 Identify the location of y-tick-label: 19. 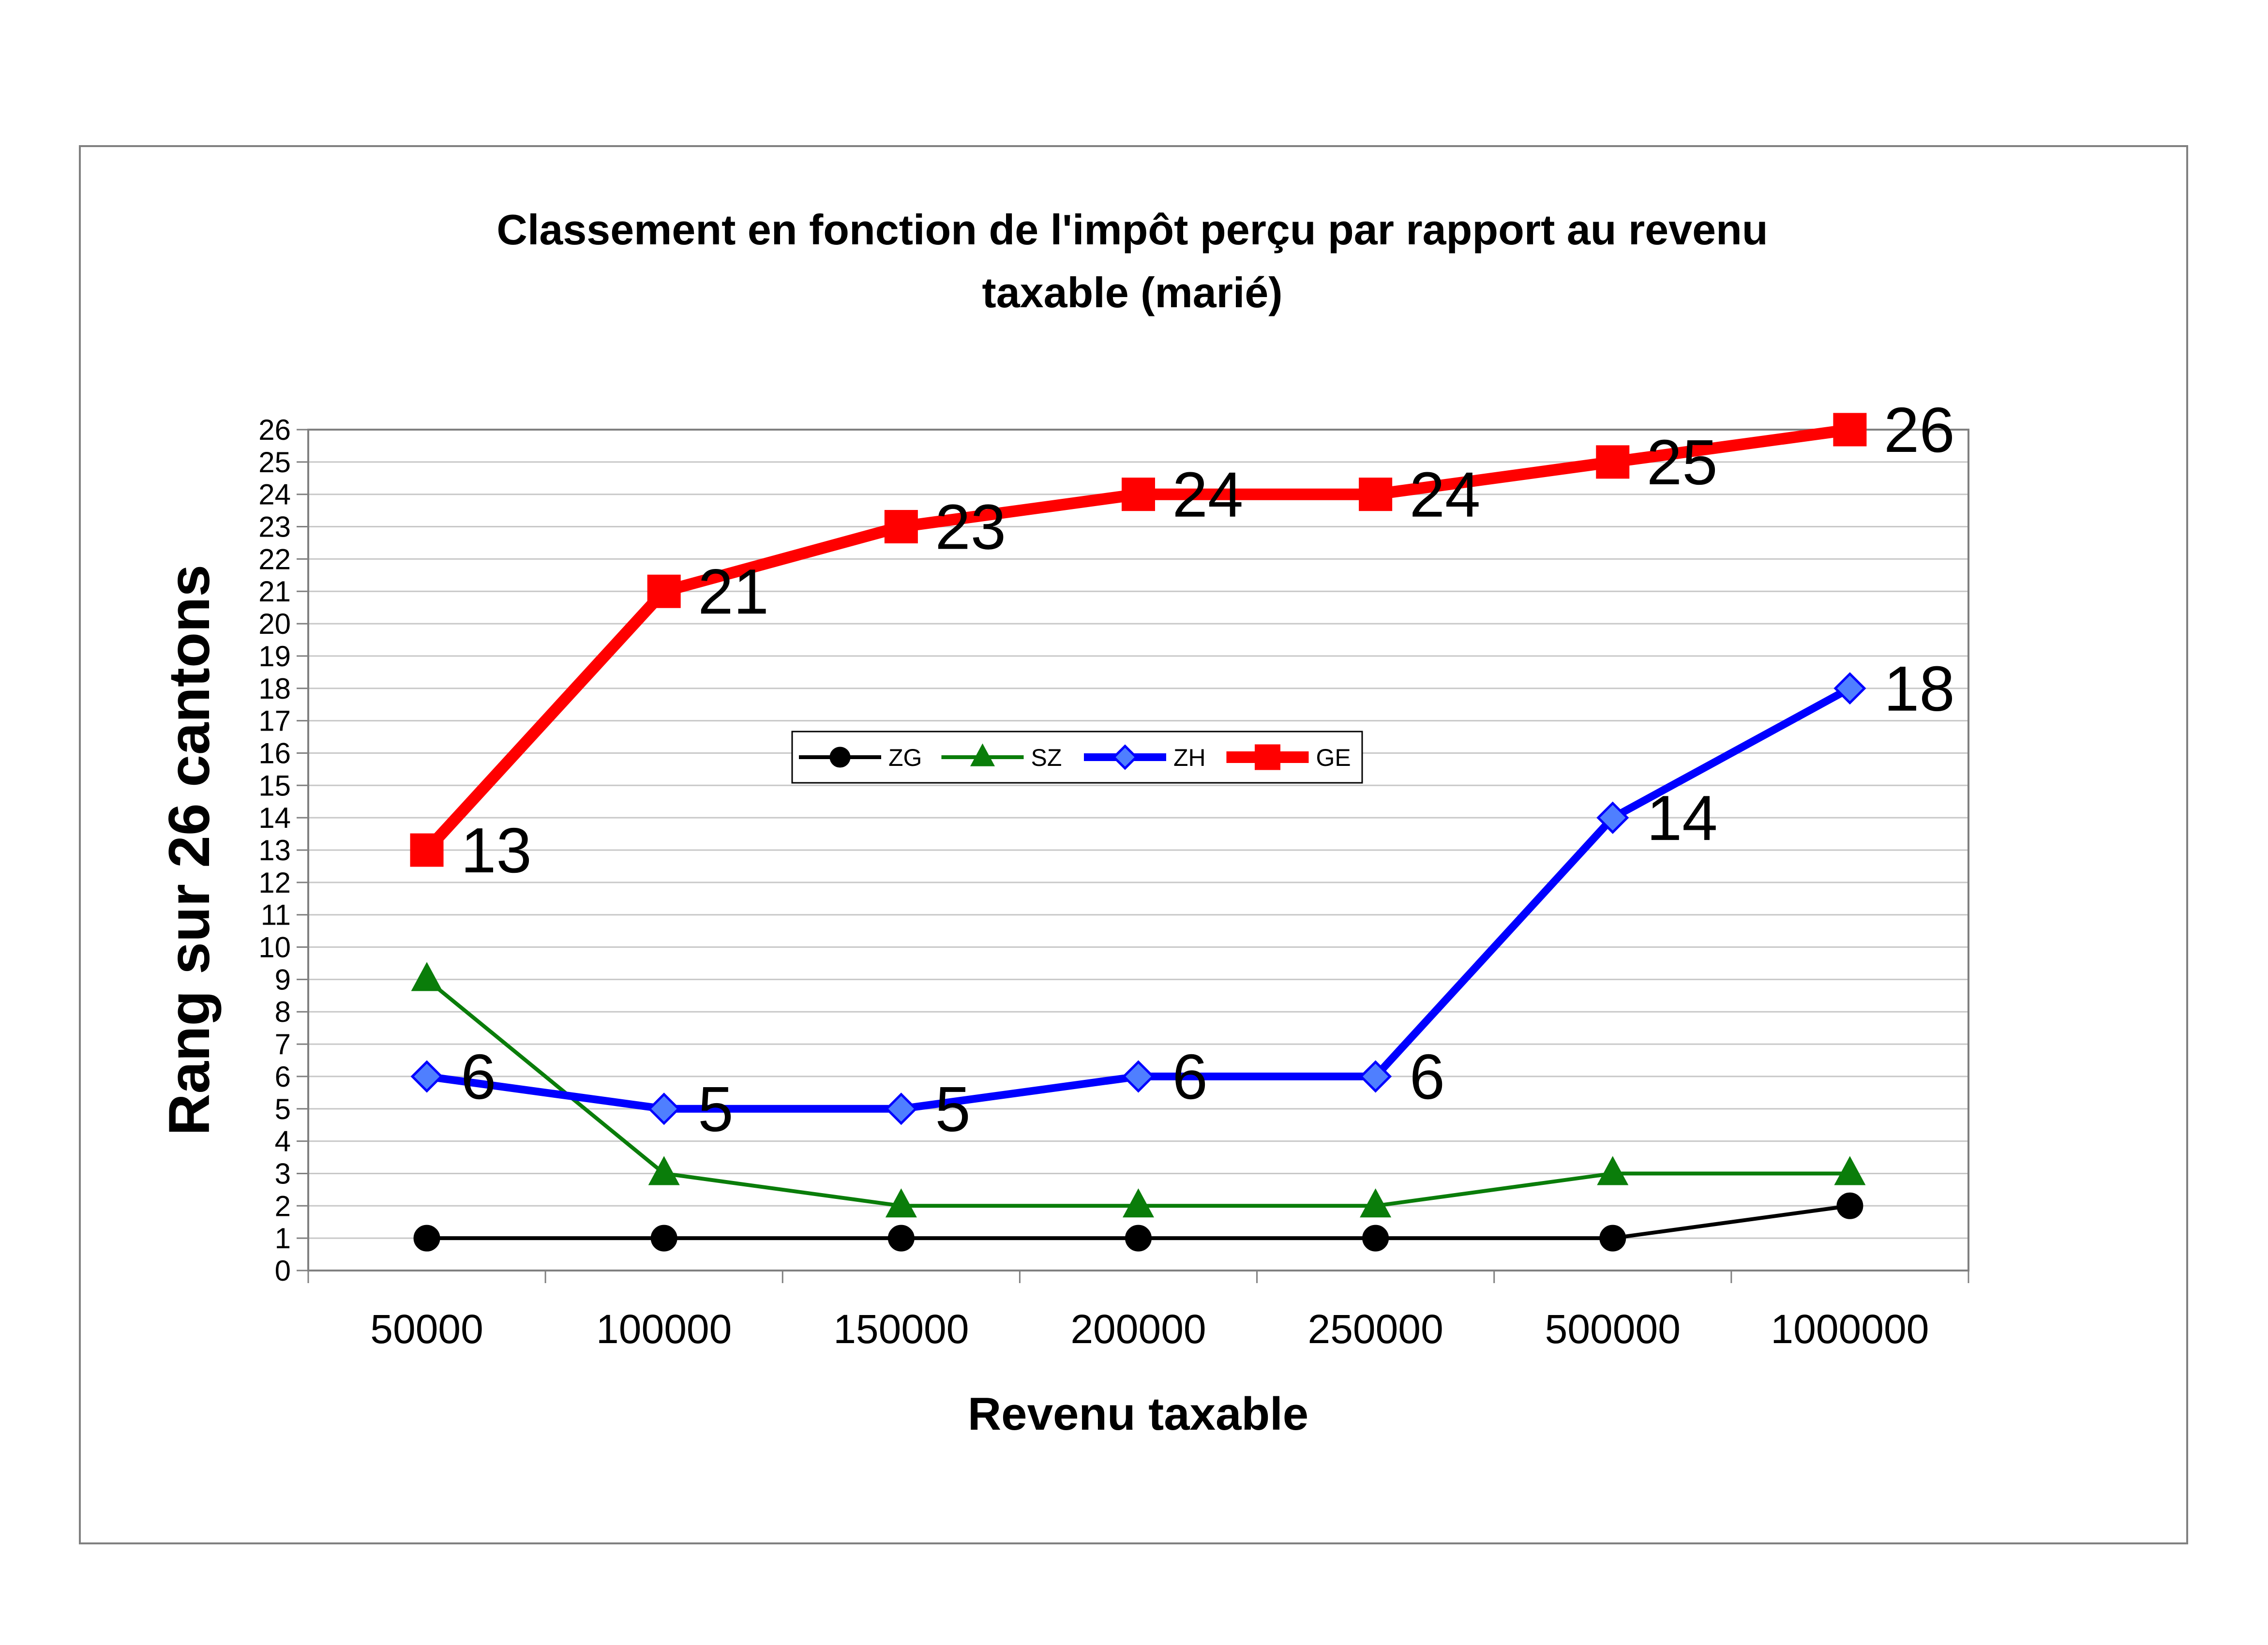
(274, 656).